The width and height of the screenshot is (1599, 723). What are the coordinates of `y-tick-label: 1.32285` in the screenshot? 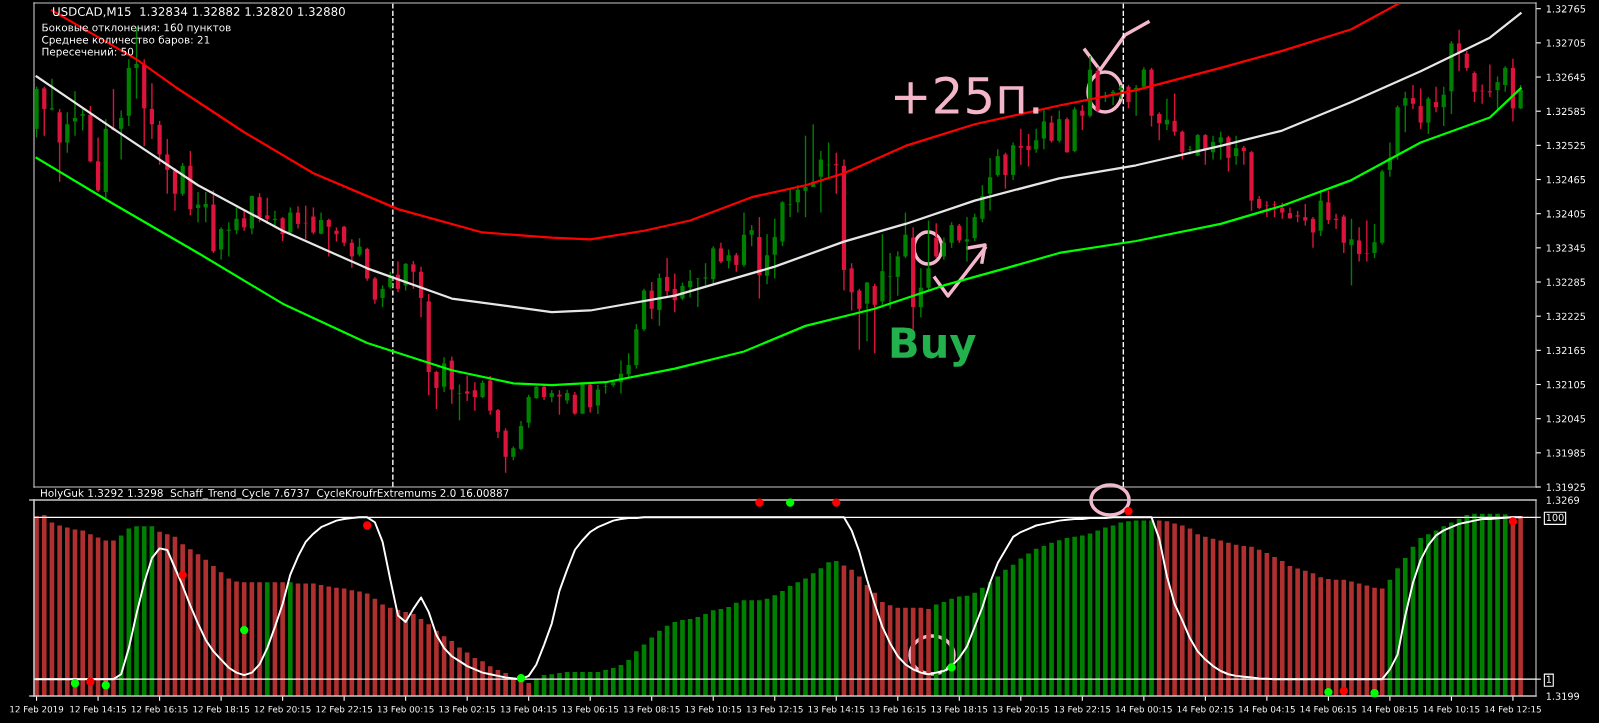 It's located at (1566, 282).